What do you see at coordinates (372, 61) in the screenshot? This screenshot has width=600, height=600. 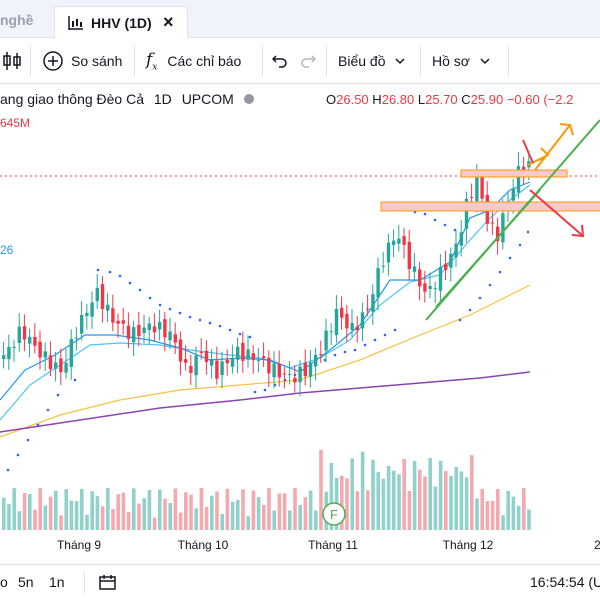 I see `chart-type-dropdown: Biểu đồ` at bounding box center [372, 61].